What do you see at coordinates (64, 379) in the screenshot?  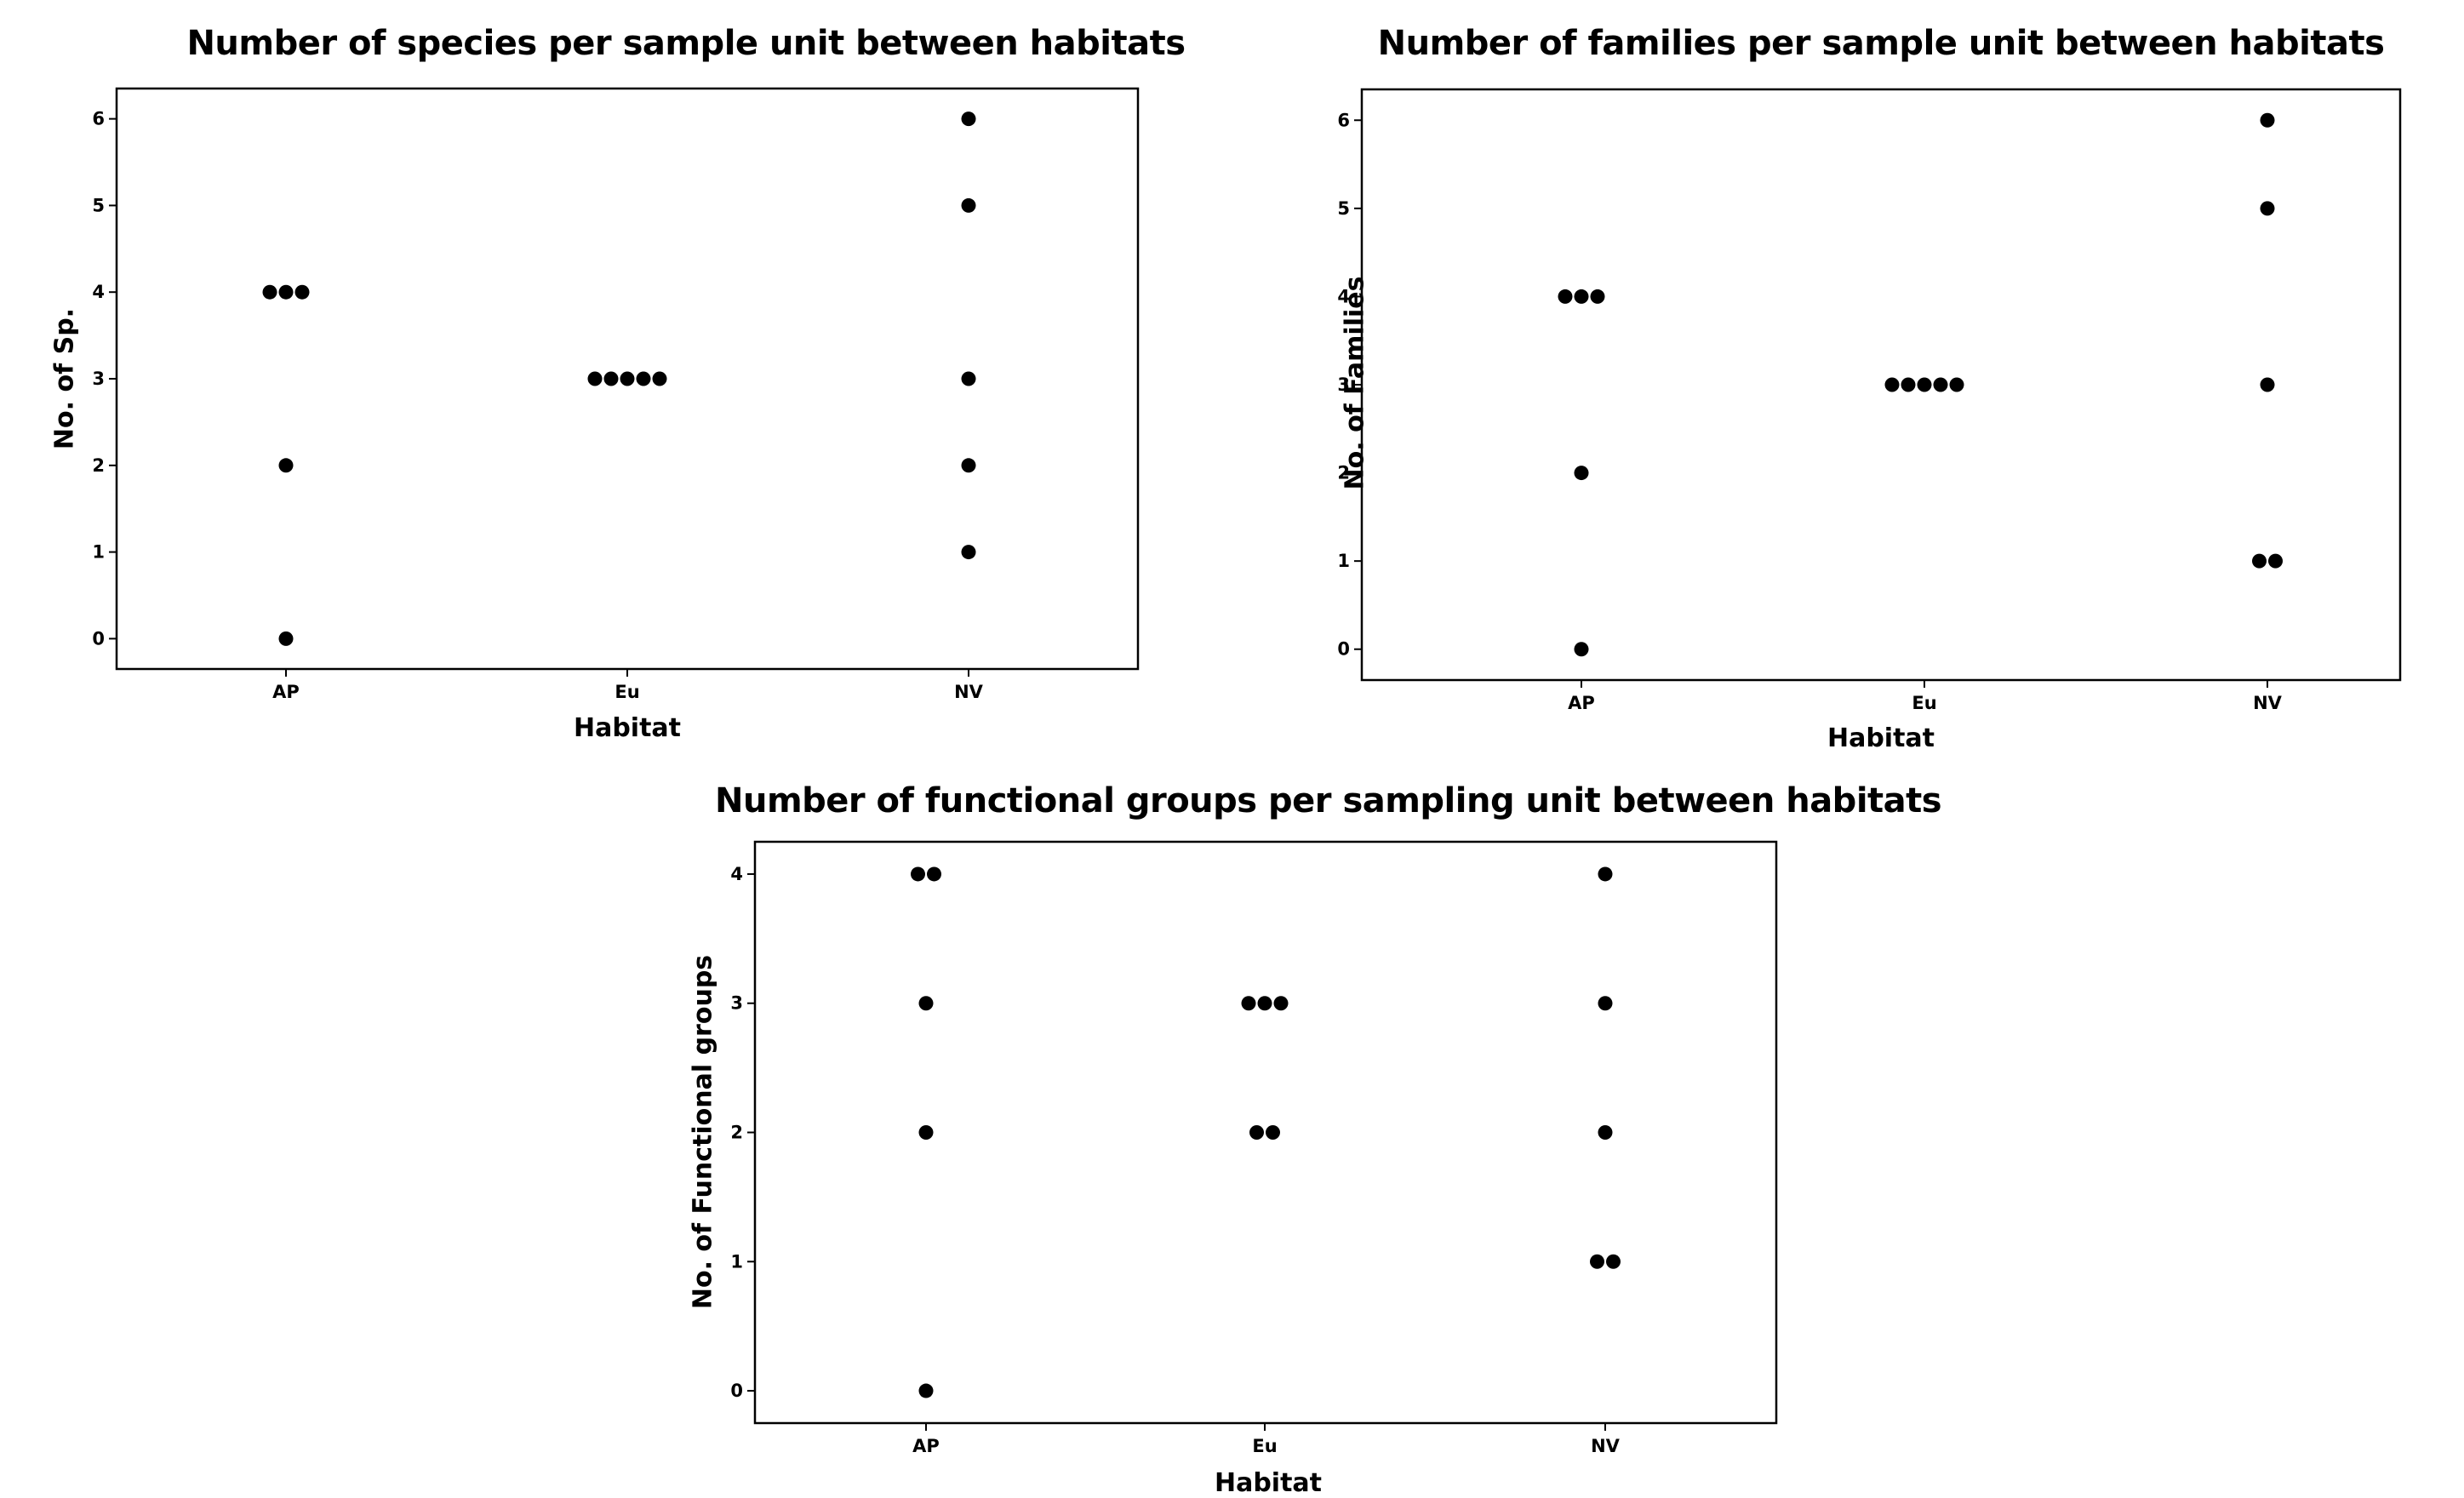 I see `y-axis-label: No. of Sp.` at bounding box center [64, 379].